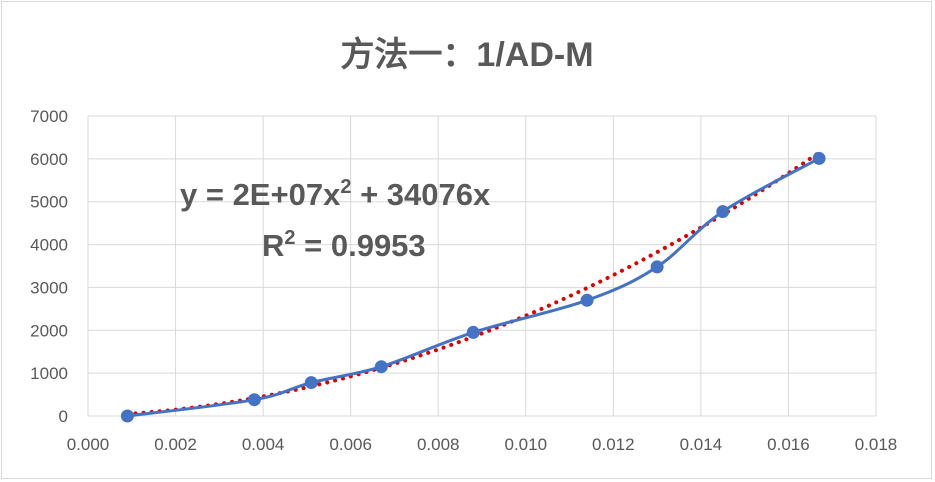 This screenshot has width=935, height=482. What do you see at coordinates (344, 245) in the screenshot?
I see `r-squared-label: R2 = 0.9953` at bounding box center [344, 245].